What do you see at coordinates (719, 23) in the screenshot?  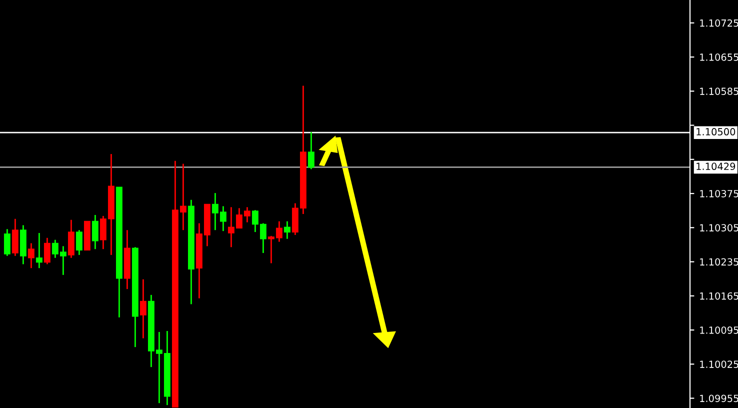 I see `y-tick-label: 1.10725` at bounding box center [719, 23].